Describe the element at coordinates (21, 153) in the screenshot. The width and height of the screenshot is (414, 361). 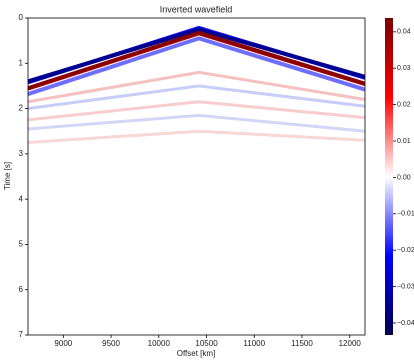
I see `y-tick-label: 3` at that location.